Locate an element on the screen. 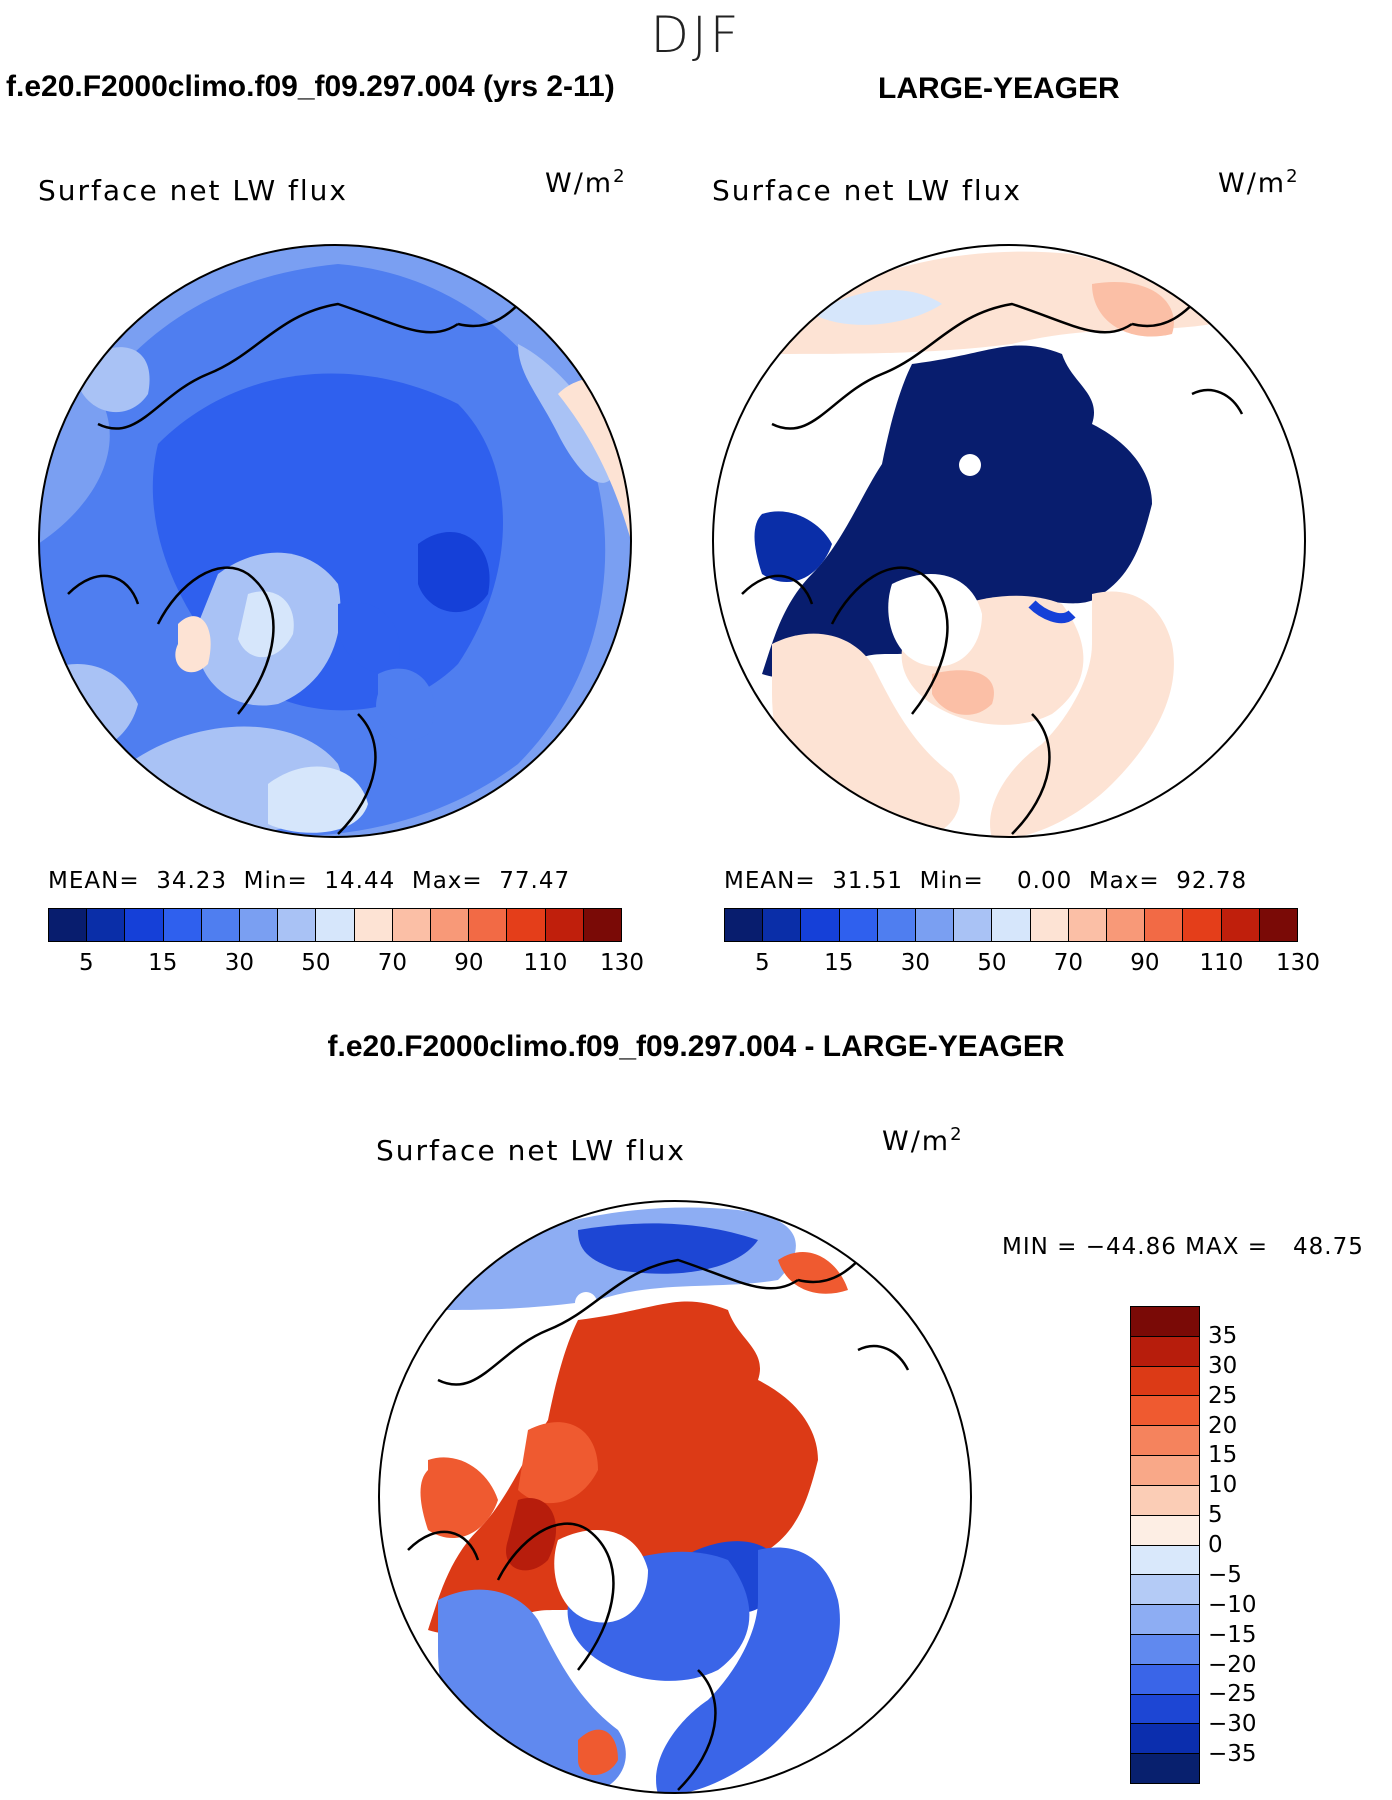 This screenshot has height=1800, width=1392. colorbar-tick-label: −20 is located at coordinates (1232, 1664).